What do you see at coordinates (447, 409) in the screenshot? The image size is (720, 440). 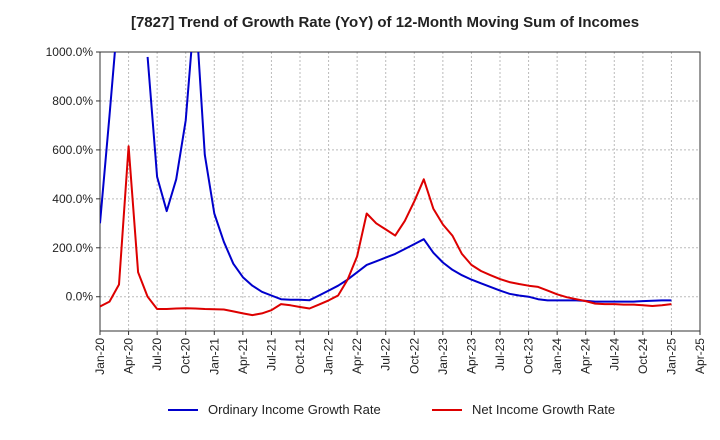 I see `legend-swatch-net` at bounding box center [447, 409].